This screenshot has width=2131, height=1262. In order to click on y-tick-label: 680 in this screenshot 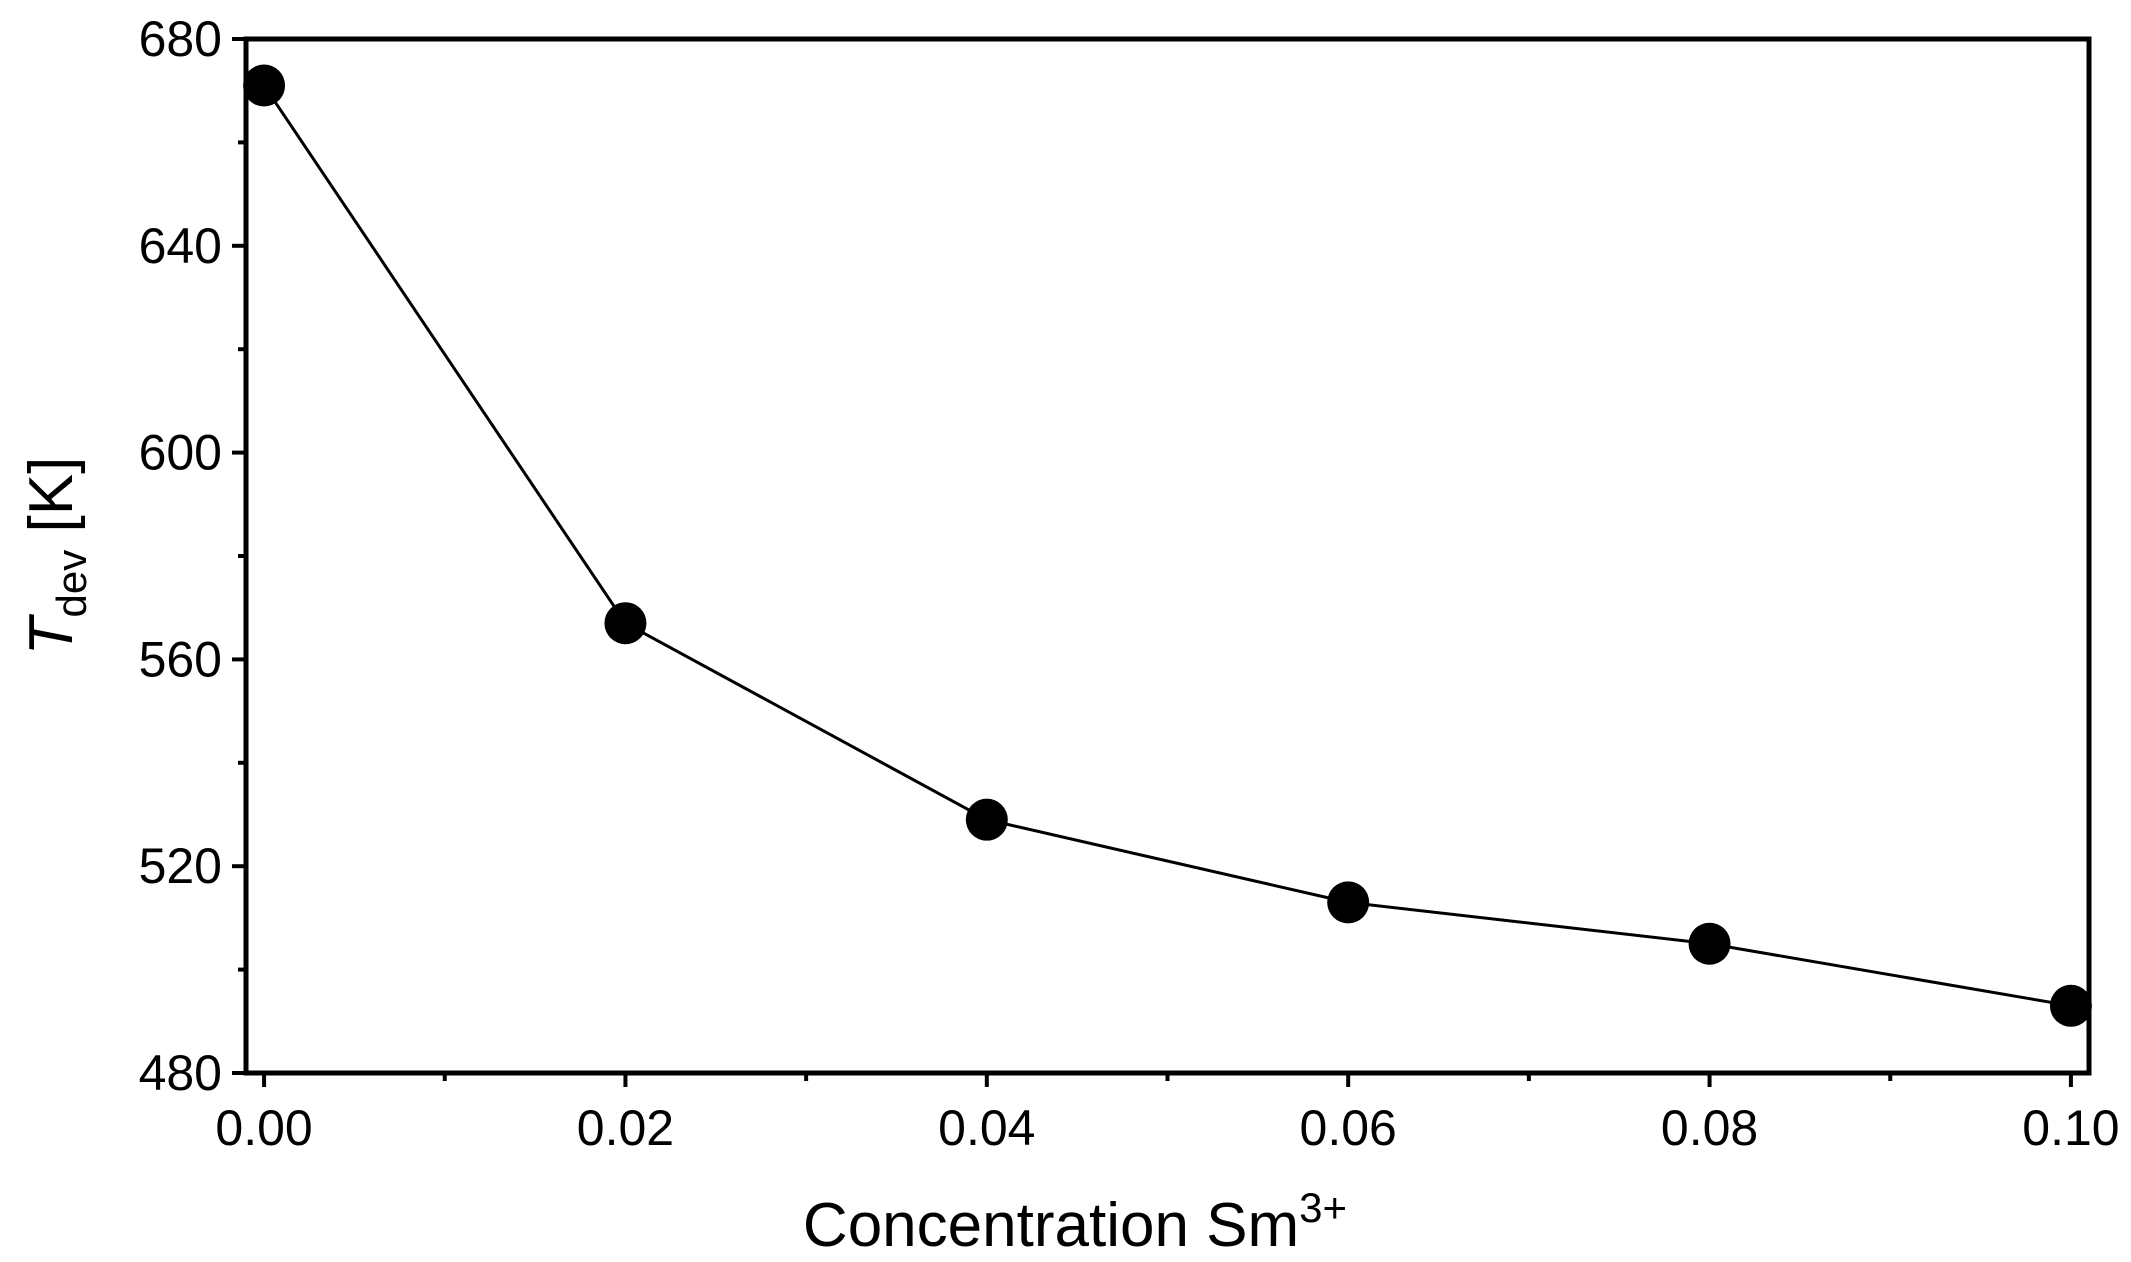, I will do `click(180, 39)`.